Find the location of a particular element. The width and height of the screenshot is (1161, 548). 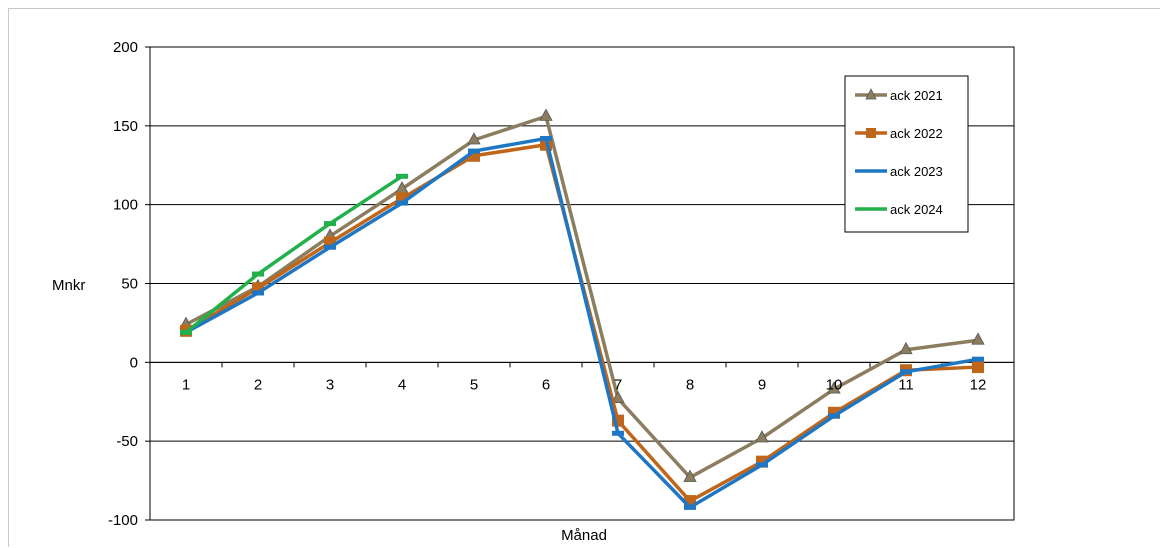

legend-item: ack 2024 is located at coordinates (899, 209).